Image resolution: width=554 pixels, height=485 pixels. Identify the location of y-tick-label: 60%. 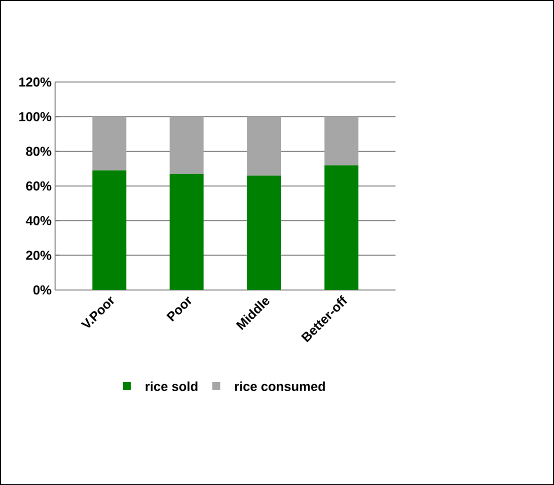
(39, 186).